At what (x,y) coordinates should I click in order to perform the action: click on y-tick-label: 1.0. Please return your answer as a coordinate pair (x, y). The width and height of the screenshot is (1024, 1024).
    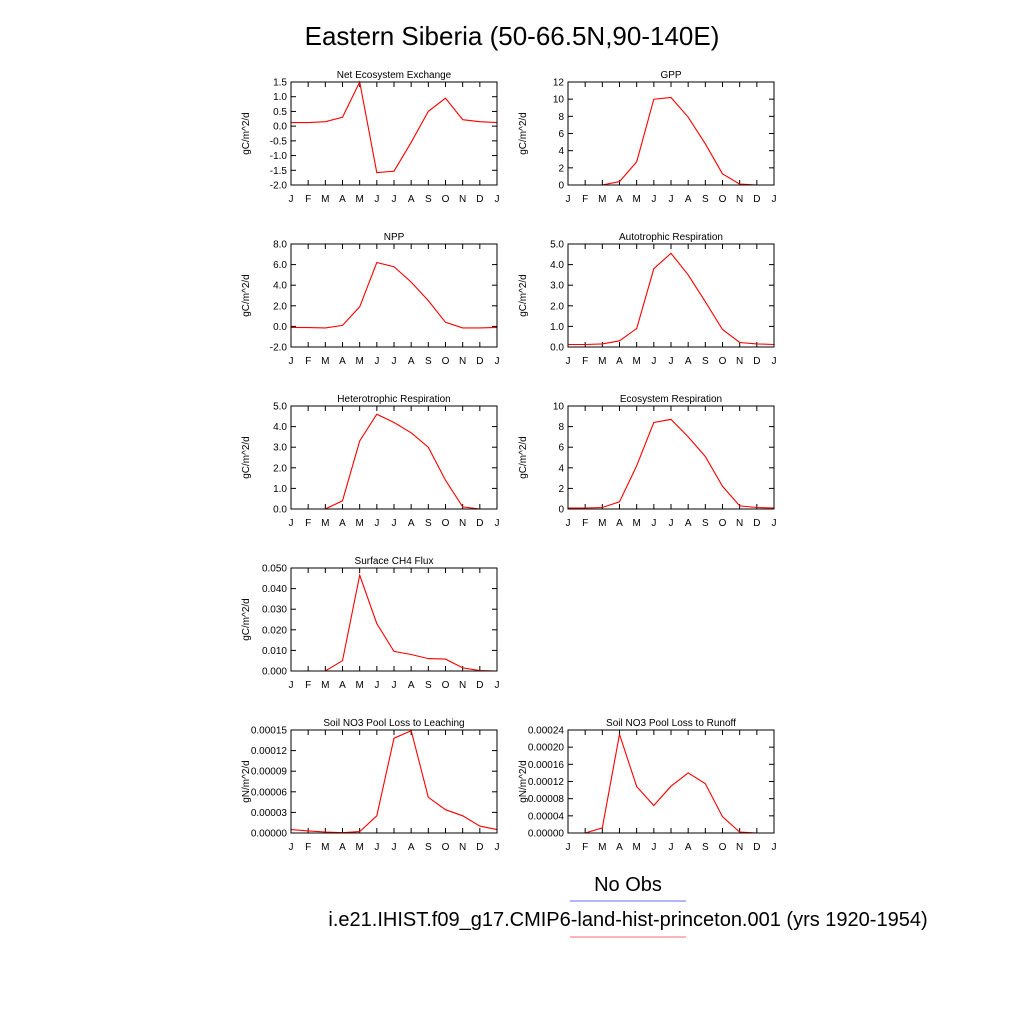
    Looking at the image, I should click on (280, 489).